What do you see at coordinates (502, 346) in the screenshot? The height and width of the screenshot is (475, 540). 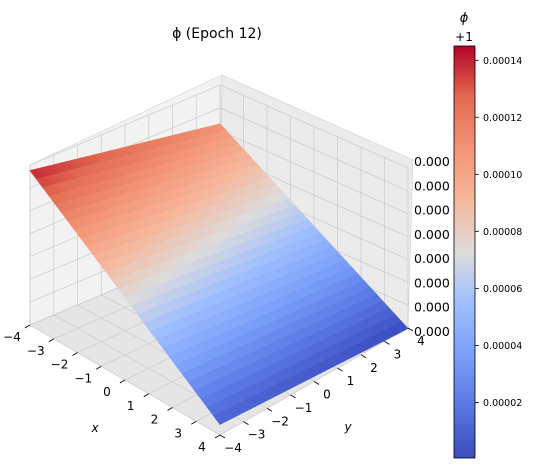 I see `colorbar-tick-label: 0.00004` at bounding box center [502, 346].